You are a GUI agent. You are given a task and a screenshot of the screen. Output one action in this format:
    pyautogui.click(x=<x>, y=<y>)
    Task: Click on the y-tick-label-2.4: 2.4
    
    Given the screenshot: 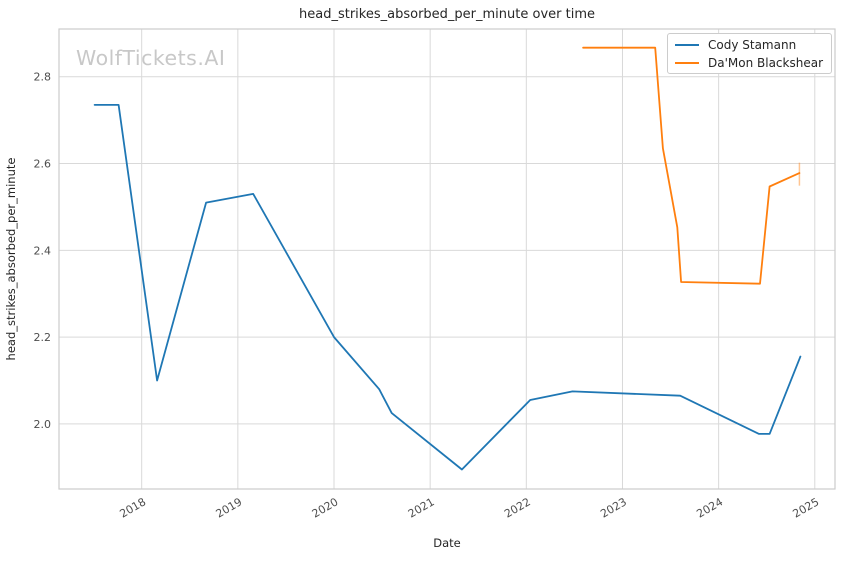 What is the action you would take?
    pyautogui.click(x=43, y=250)
    